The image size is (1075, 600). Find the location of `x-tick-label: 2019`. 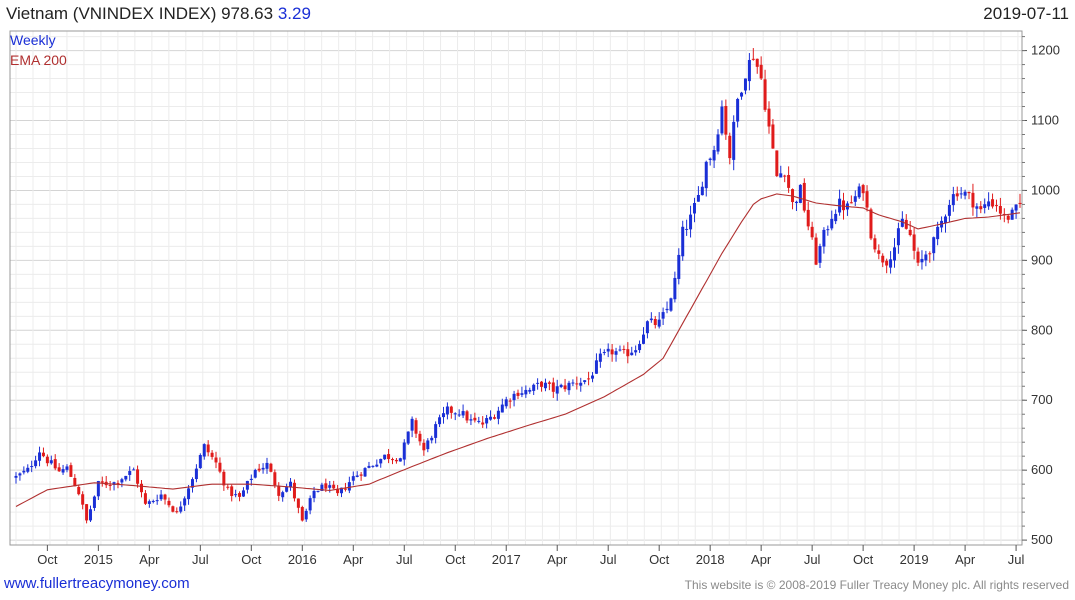

x-tick-label: 2019 is located at coordinates (914, 559).